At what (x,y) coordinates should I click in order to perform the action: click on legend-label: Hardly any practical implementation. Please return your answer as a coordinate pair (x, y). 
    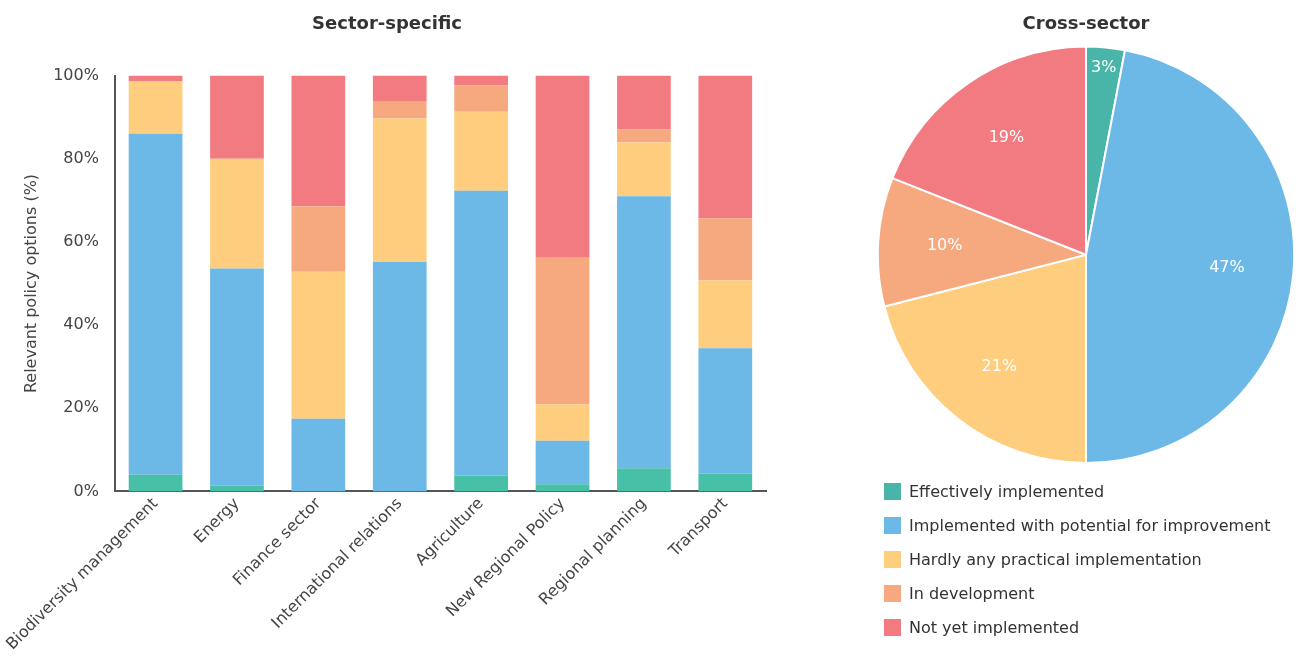
    Looking at the image, I should click on (1055, 559).